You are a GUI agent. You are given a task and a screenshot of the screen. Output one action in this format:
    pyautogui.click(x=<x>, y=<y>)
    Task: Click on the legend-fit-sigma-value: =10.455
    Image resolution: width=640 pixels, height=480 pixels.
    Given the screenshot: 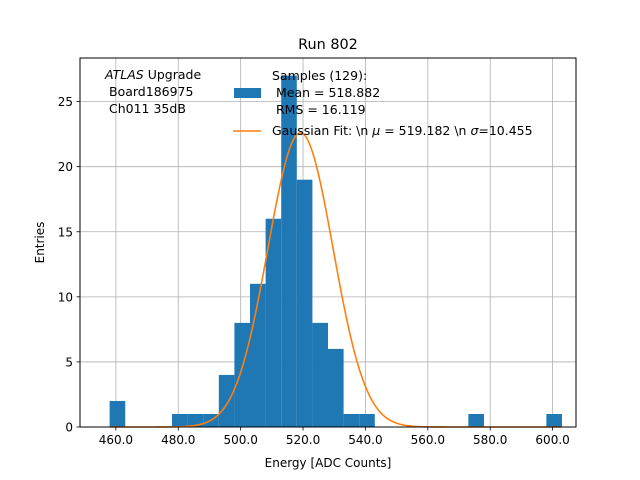 What is the action you would take?
    pyautogui.click(x=505, y=130)
    